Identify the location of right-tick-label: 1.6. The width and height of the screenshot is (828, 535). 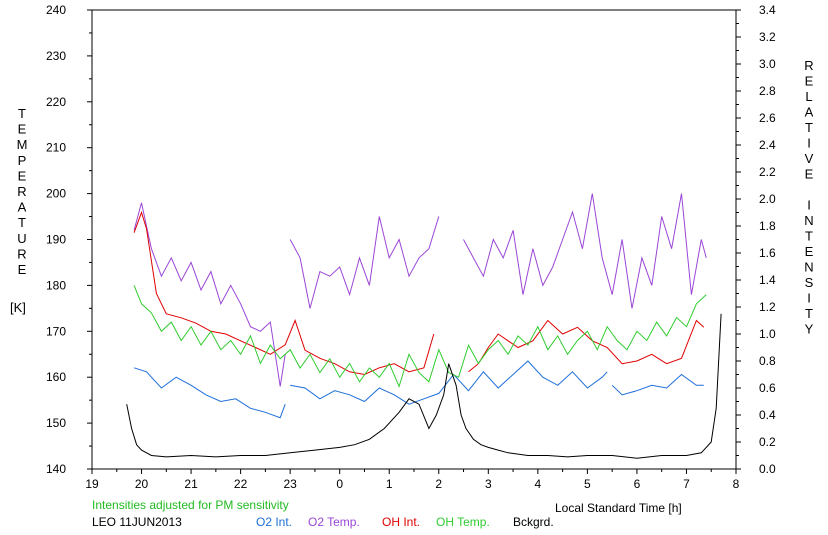
(767, 253).